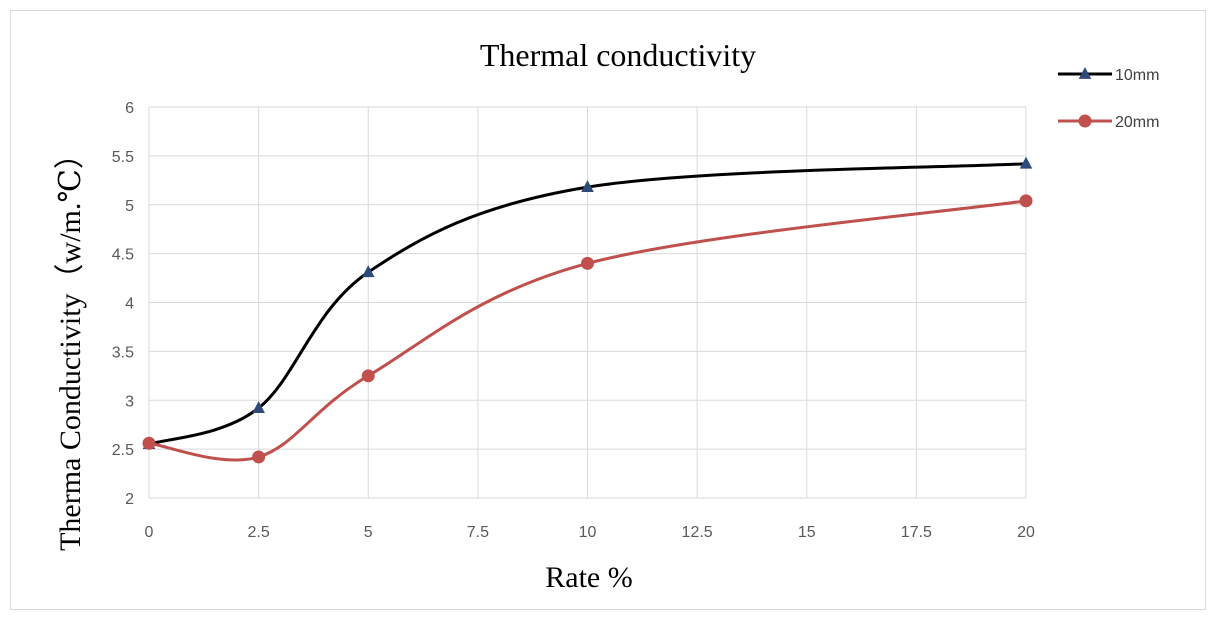  Describe the element at coordinates (618, 55) in the screenshot. I see `chart-title: Thermal conductivity` at that location.